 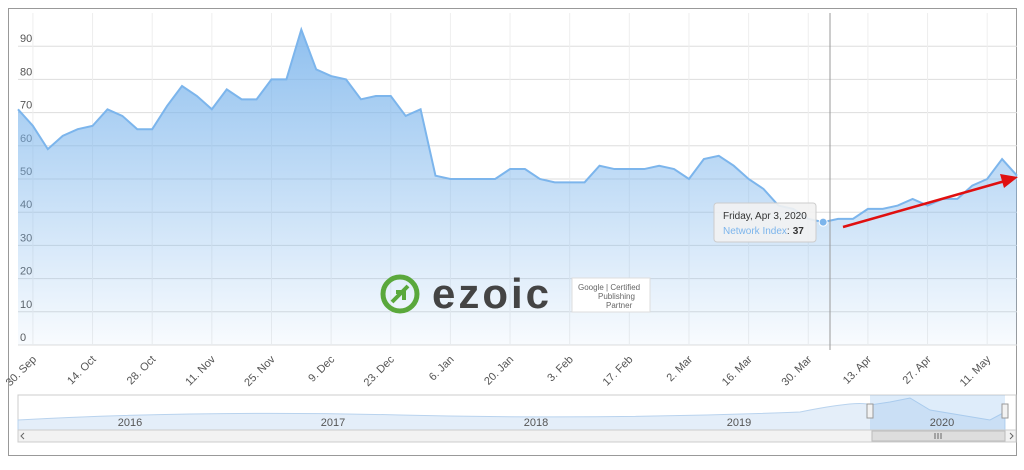 I want to click on tooltip: Friday, Apr 3, 2020 Network Index: 37, so click(x=765, y=222).